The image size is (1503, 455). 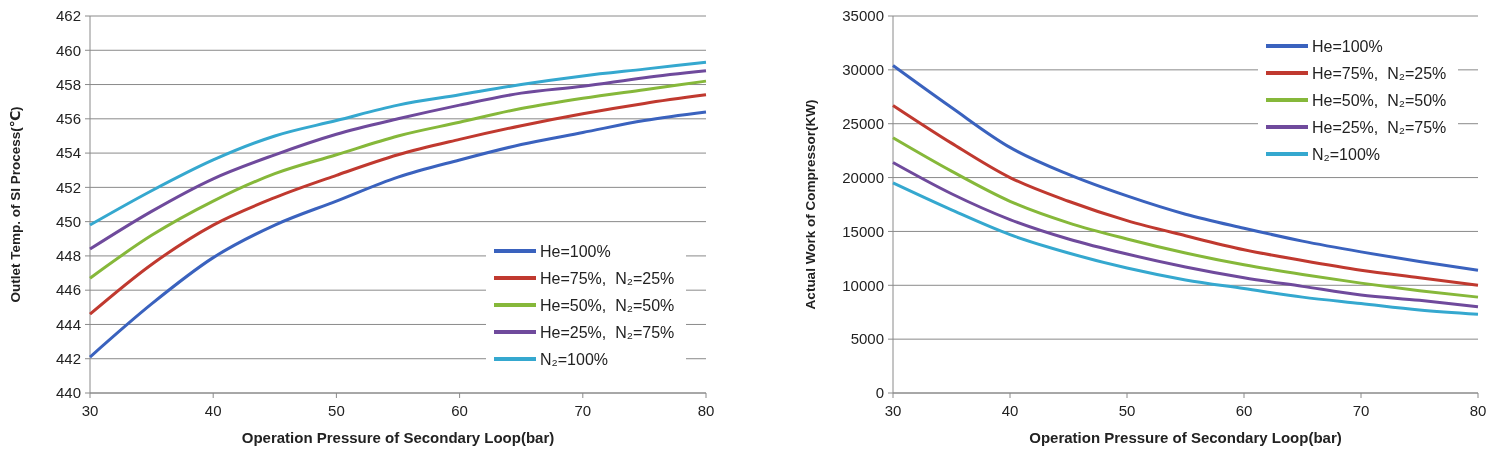 I want to click on y-tick-label: 444, so click(x=68, y=324).